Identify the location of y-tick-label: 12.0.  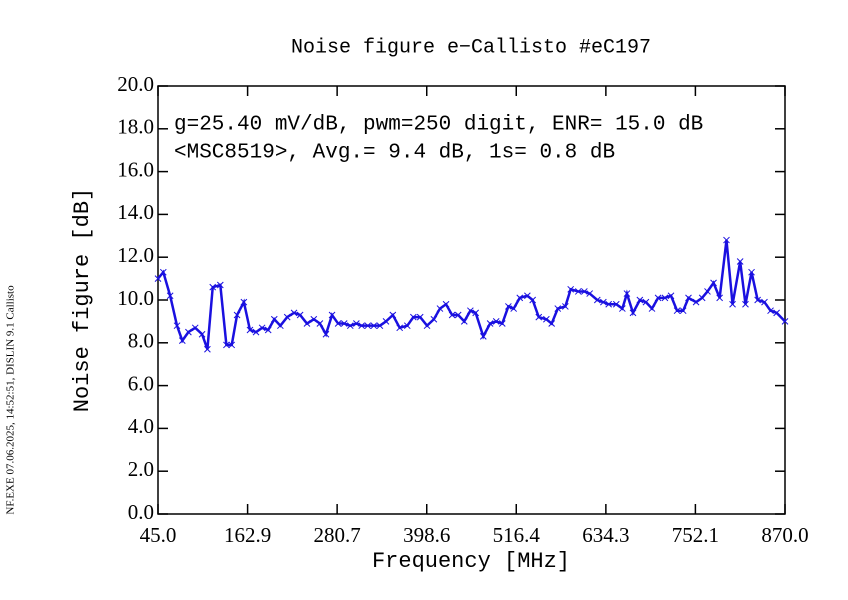
(135, 255).